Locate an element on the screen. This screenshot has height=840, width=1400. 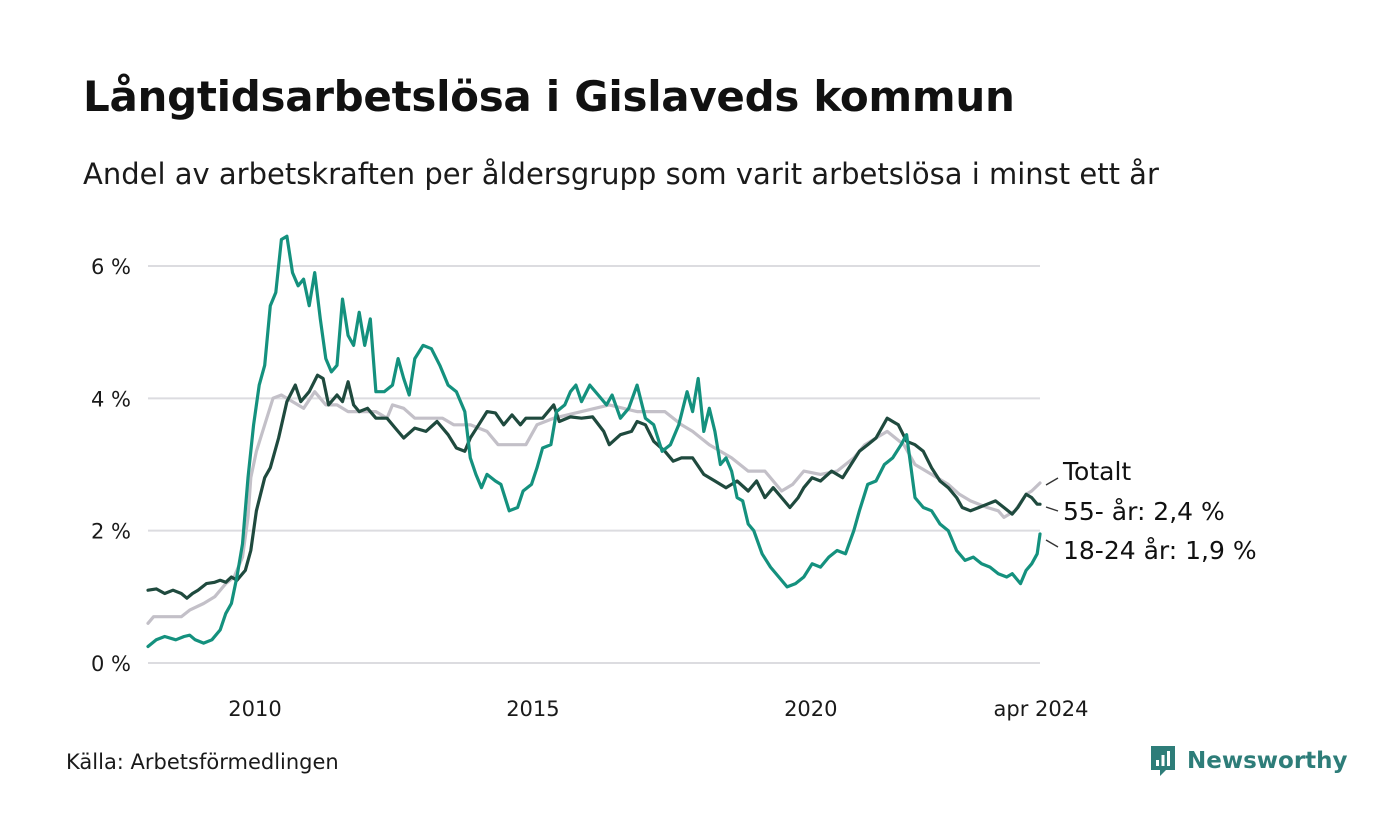
x-tick-label: 2020 is located at coordinates (810, 709).